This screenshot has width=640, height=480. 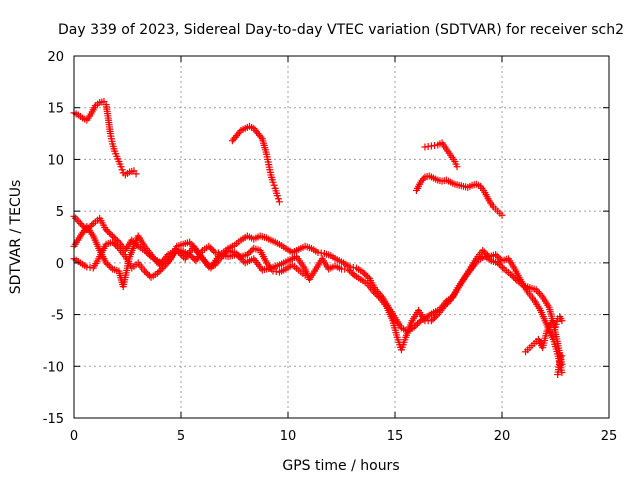 I want to click on y-axis-label: SDTVAR / TECUs, so click(x=16, y=237).